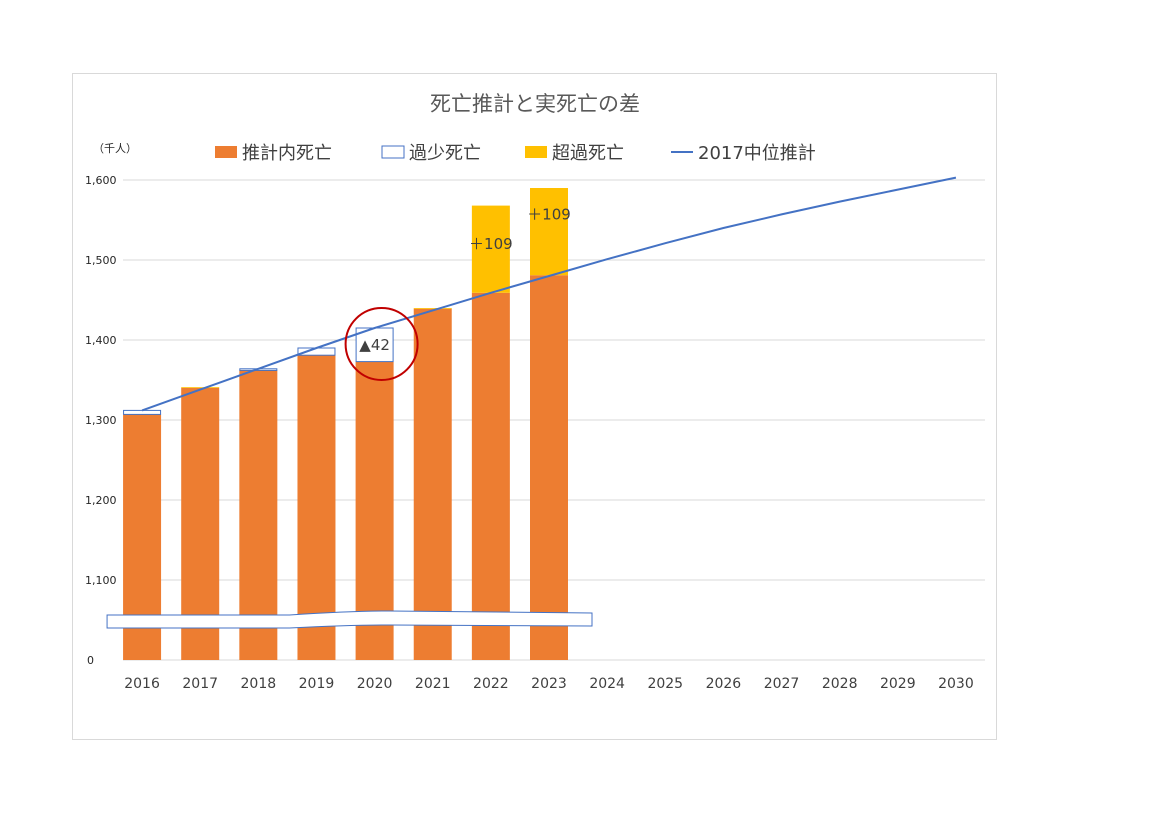  What do you see at coordinates (724, 684) in the screenshot?
I see `x-tick-label: 2026` at bounding box center [724, 684].